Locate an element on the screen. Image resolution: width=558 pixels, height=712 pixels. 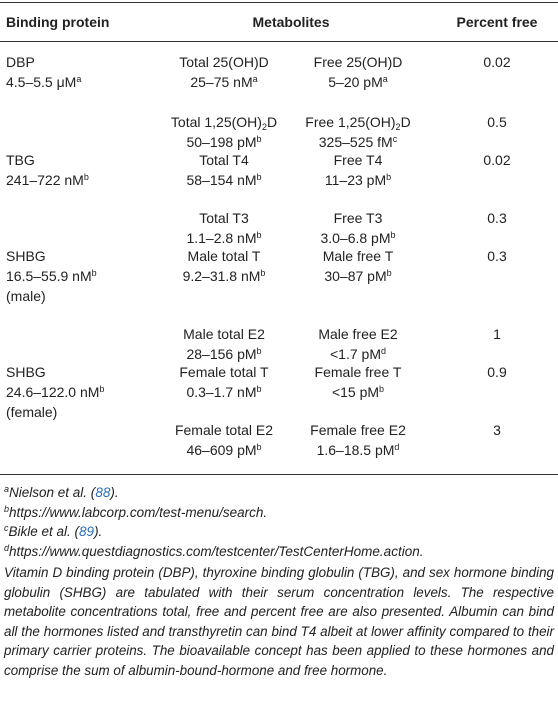
cell-line: Total 1,25(OH)2D is located at coordinates (224, 122).